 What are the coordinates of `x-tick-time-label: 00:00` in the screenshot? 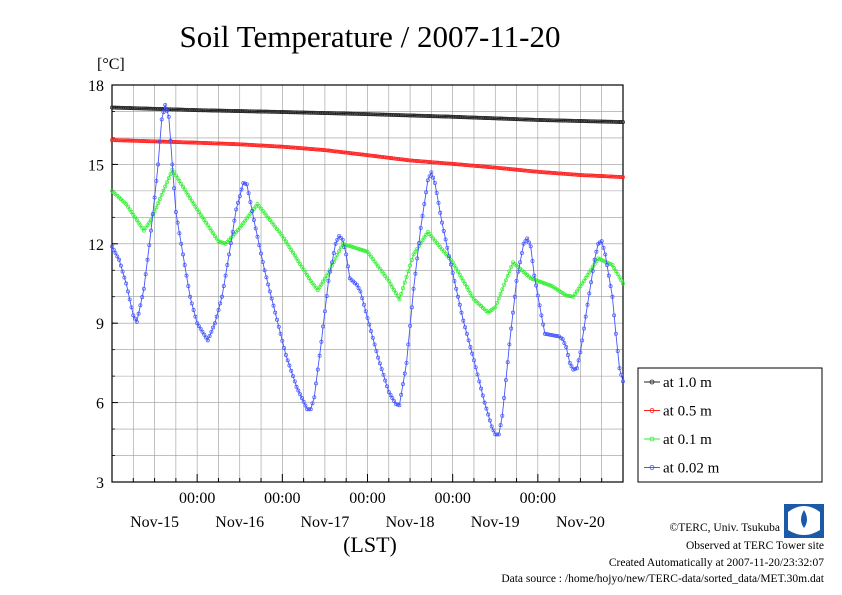 It's located at (367, 498).